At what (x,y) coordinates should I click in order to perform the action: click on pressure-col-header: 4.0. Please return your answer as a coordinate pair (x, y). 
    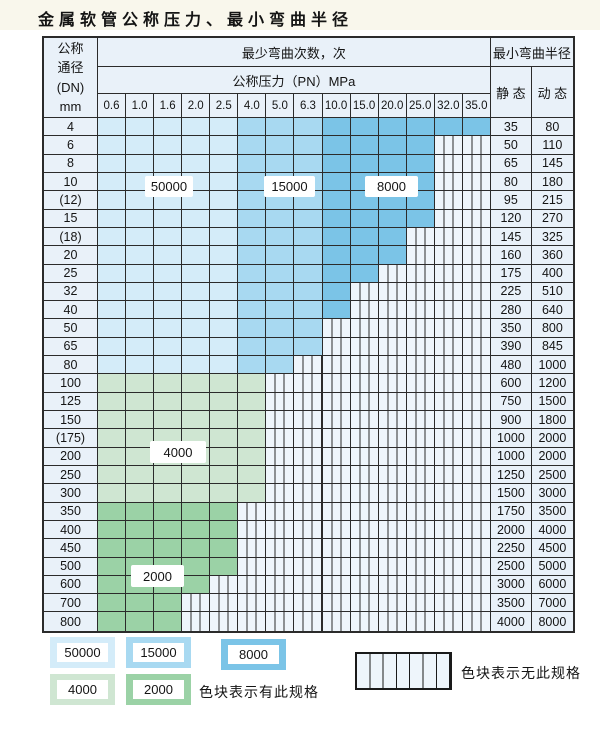
    Looking at the image, I should click on (252, 106).